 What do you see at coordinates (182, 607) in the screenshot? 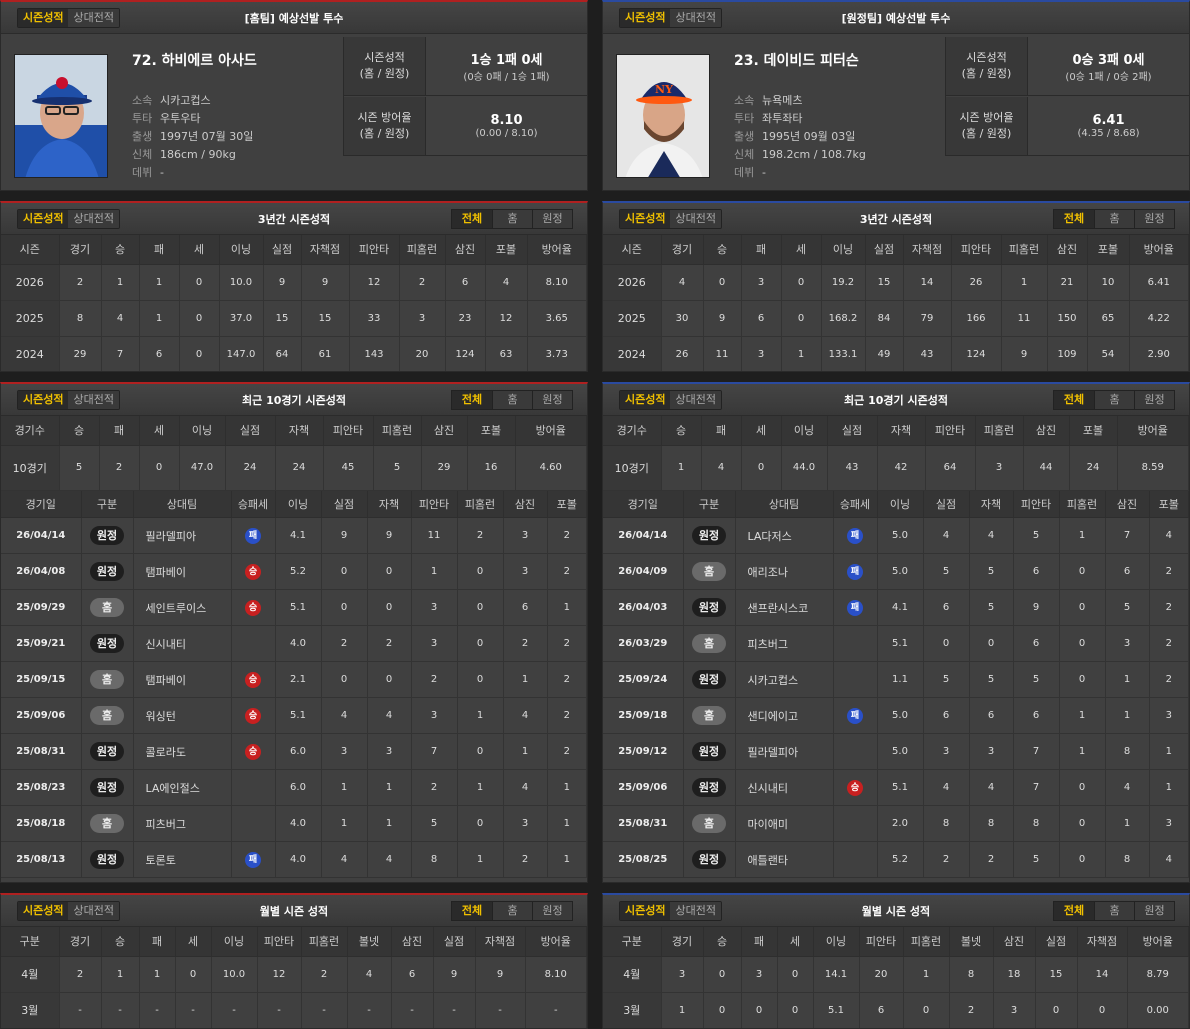
I see `opponent-team: 세인트루이스` at bounding box center [182, 607].